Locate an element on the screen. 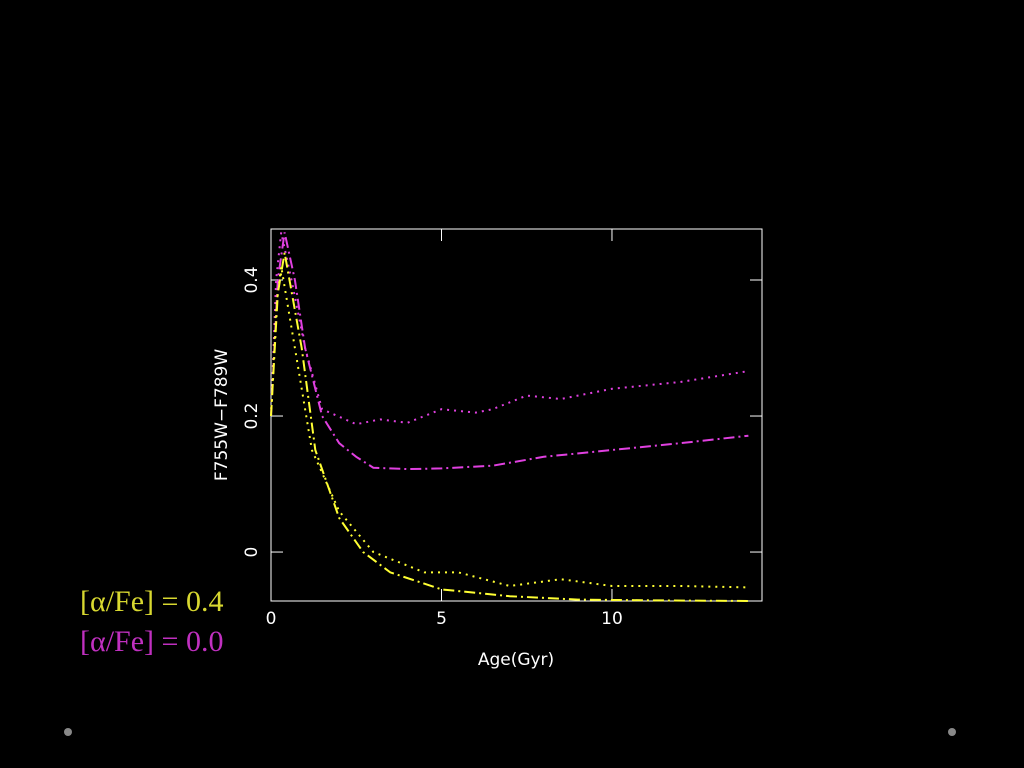 The image size is (1024, 768). y-tick-label: 0.2 is located at coordinates (252, 415).